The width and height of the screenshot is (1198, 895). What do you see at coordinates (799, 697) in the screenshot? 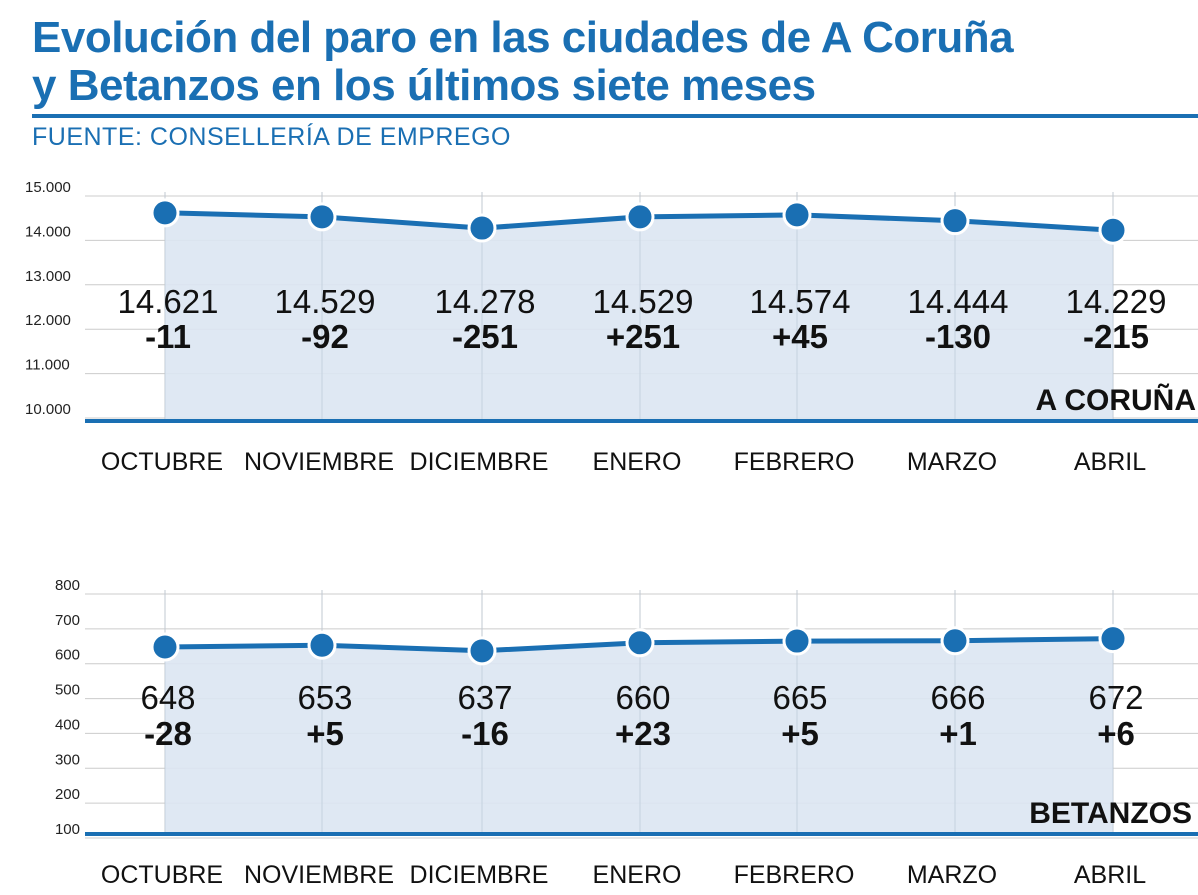
I see `chart2-value-label: 665` at bounding box center [799, 697].